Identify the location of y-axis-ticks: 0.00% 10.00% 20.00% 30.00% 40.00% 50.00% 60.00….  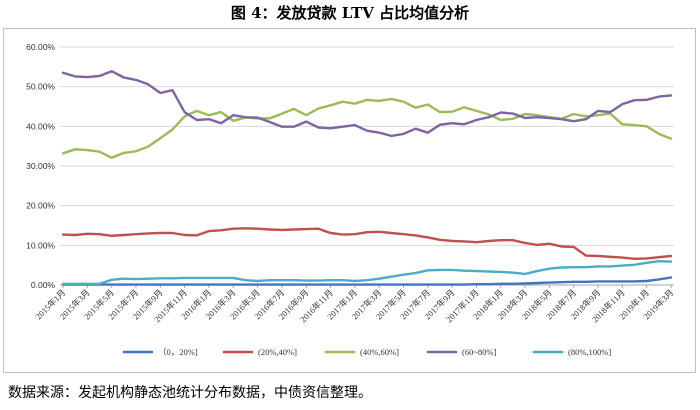
(40, 166).